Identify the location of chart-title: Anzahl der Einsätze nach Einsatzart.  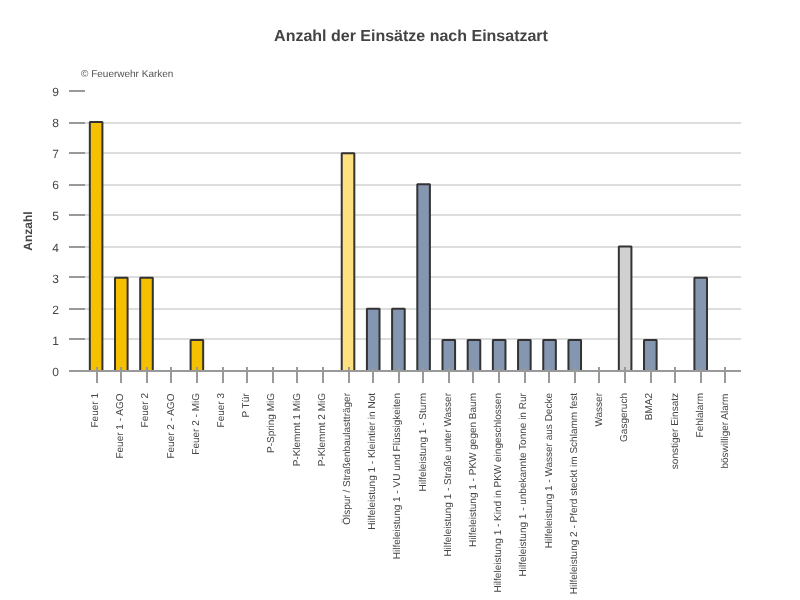
(411, 36).